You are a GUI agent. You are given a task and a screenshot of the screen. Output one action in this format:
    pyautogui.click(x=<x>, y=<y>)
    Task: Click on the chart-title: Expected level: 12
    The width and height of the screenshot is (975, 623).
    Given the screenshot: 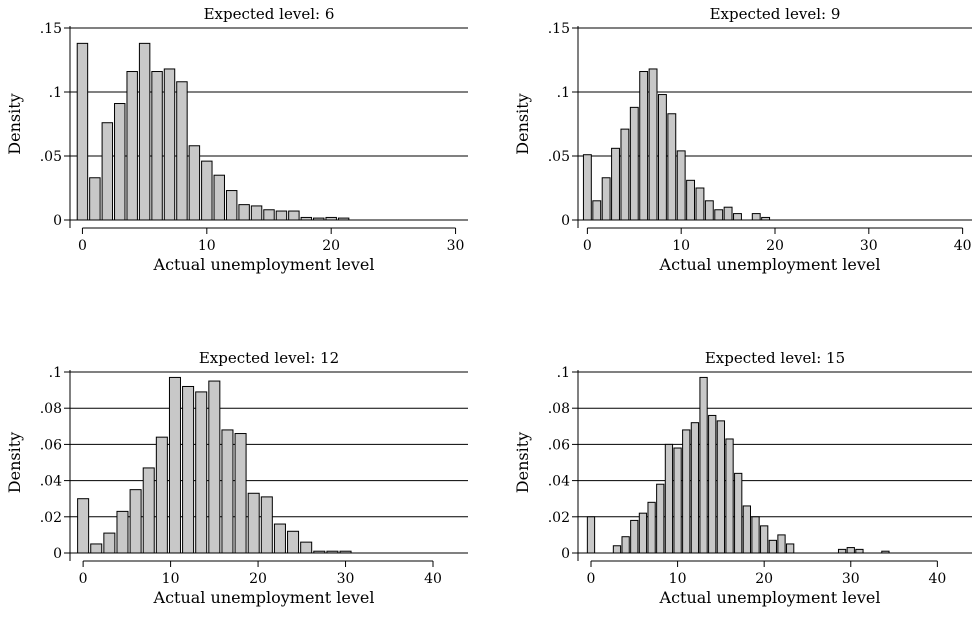 What is the action you would take?
    pyautogui.click(x=269, y=358)
    